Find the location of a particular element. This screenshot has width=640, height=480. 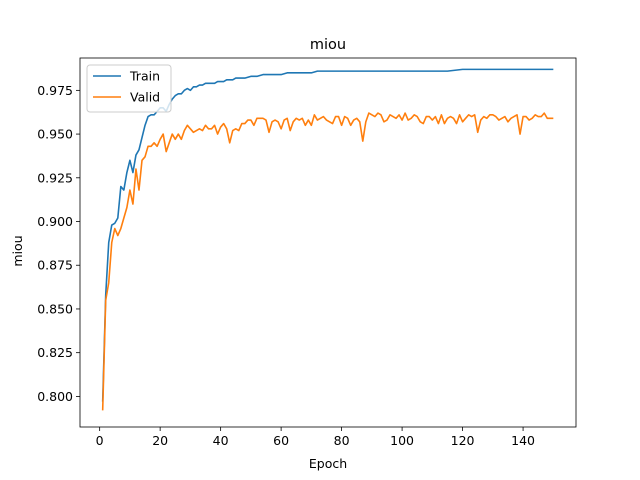

x-axis-label: Epoch is located at coordinates (328, 463).